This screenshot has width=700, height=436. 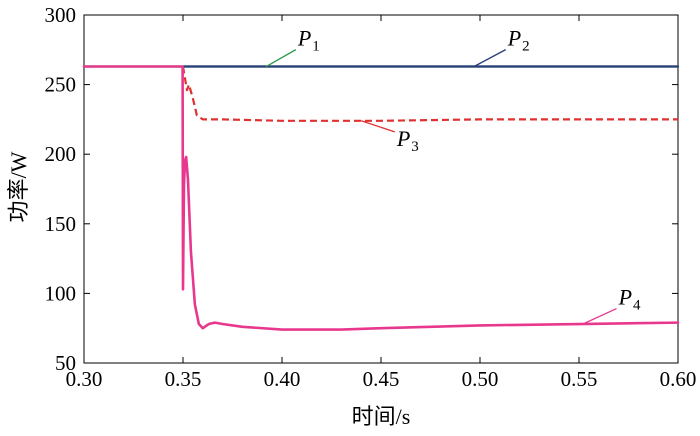 I want to click on leader-line-p4, so click(x=599, y=316).